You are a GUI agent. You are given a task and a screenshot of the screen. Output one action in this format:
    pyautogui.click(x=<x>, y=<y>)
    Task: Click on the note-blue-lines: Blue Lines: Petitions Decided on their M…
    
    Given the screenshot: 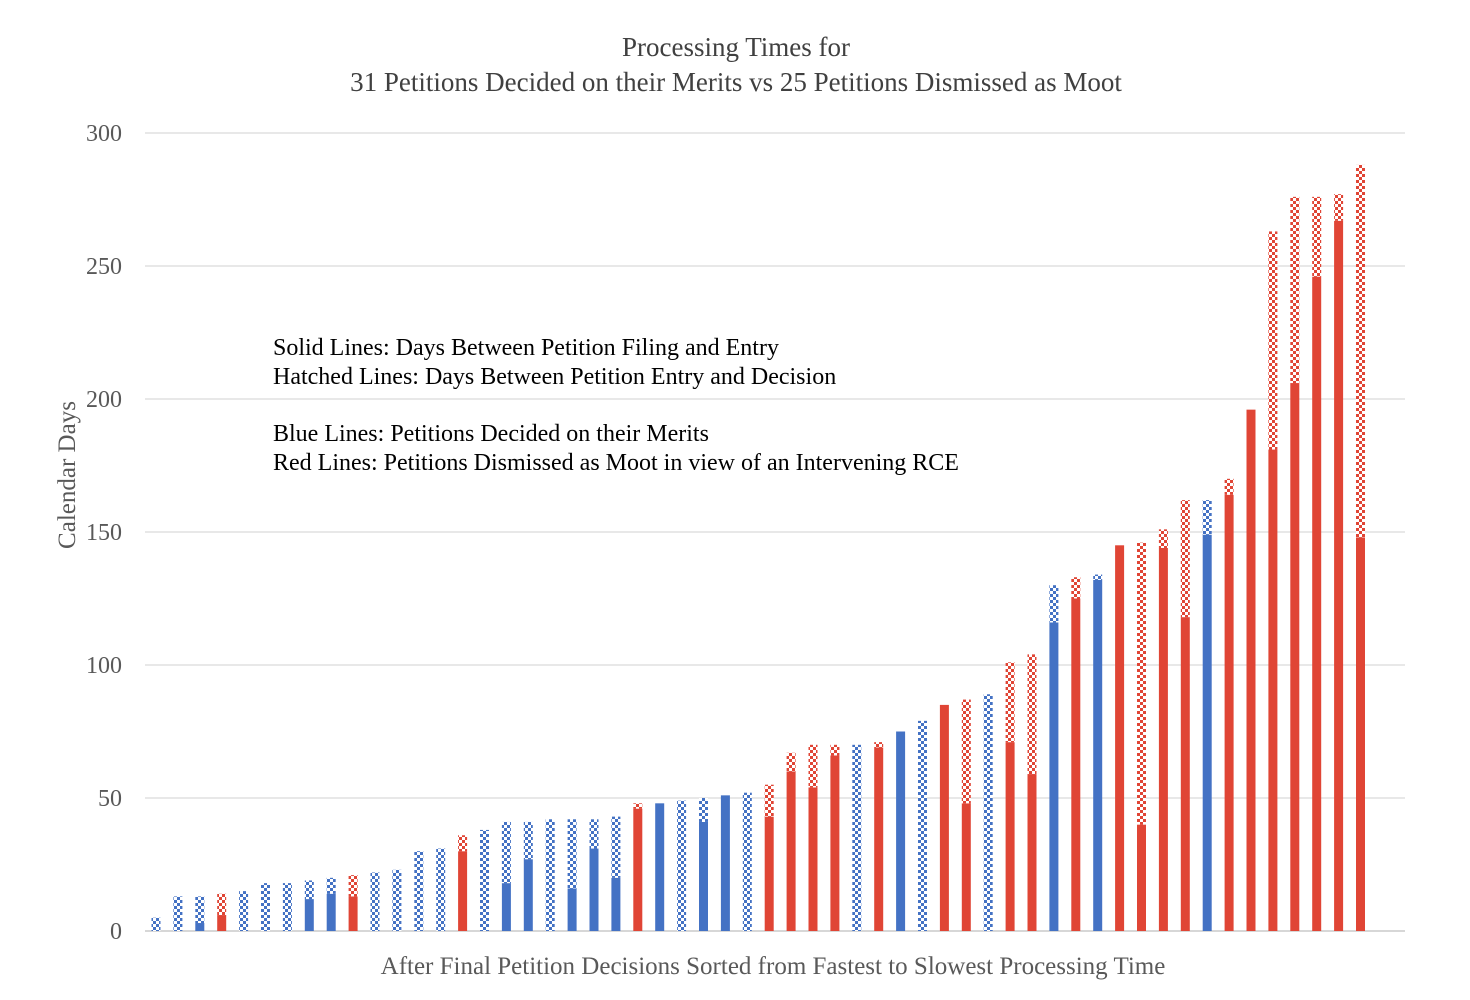 What is the action you would take?
    pyautogui.click(x=491, y=434)
    